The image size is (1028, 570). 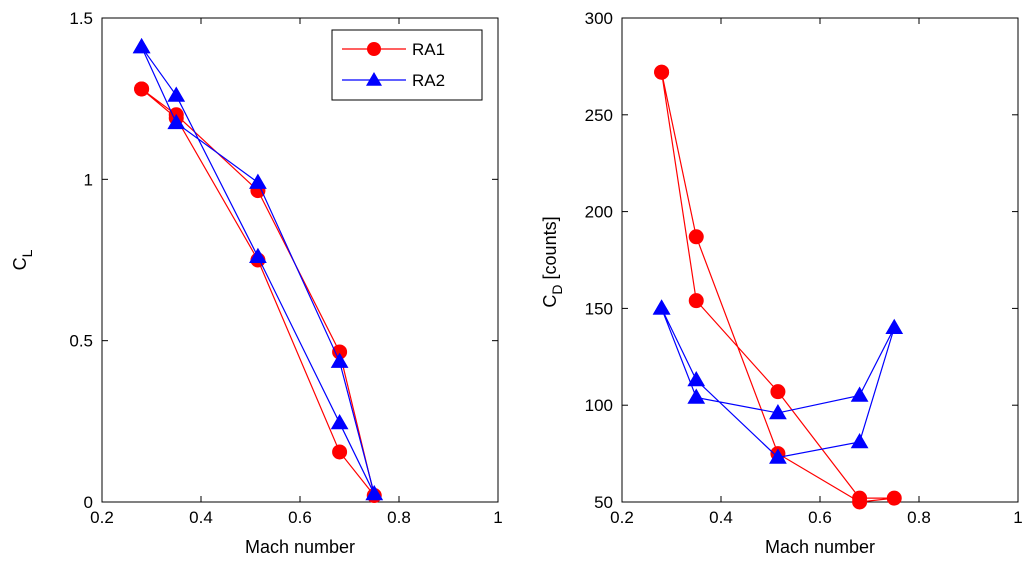 I want to click on y-axis-label-subscript: D, so click(x=557, y=289).